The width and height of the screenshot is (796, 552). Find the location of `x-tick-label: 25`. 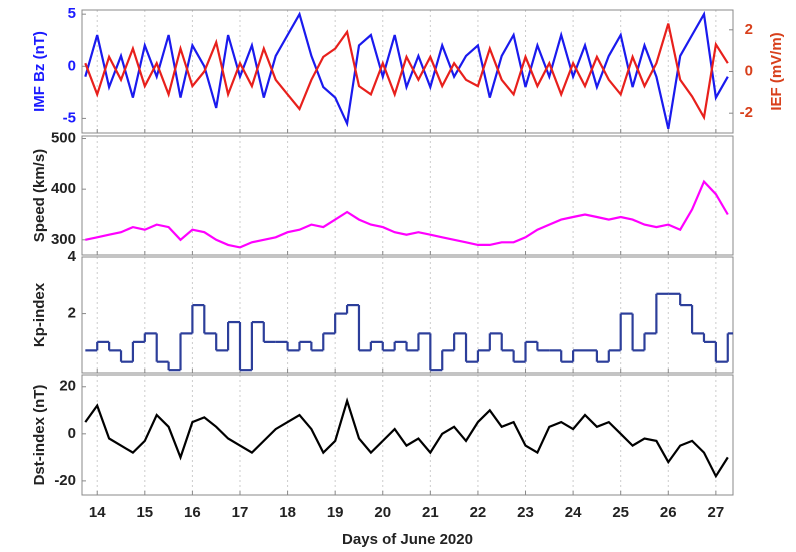

x-tick-label: 25 is located at coordinates (620, 512).